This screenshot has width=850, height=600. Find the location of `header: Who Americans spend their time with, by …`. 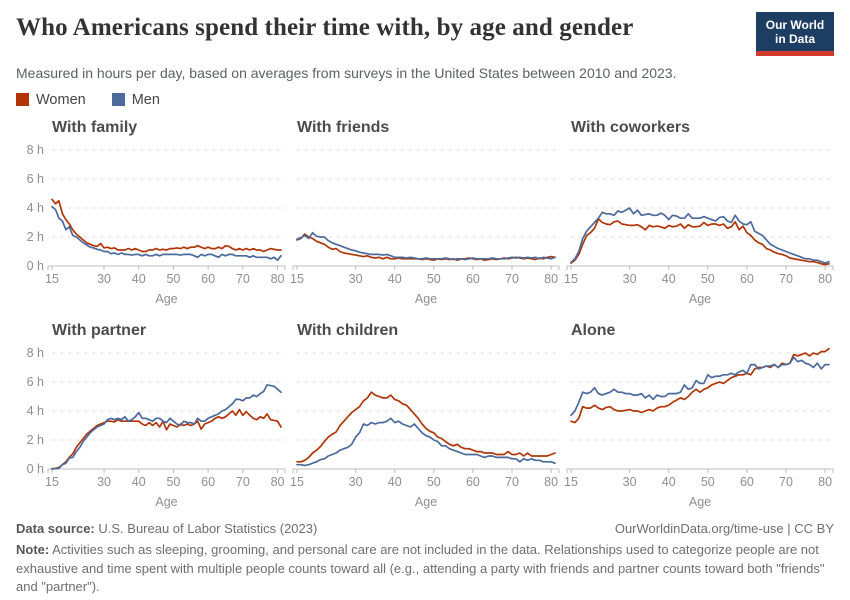

header: Who Americans spend their time with, by … is located at coordinates (425, 34).